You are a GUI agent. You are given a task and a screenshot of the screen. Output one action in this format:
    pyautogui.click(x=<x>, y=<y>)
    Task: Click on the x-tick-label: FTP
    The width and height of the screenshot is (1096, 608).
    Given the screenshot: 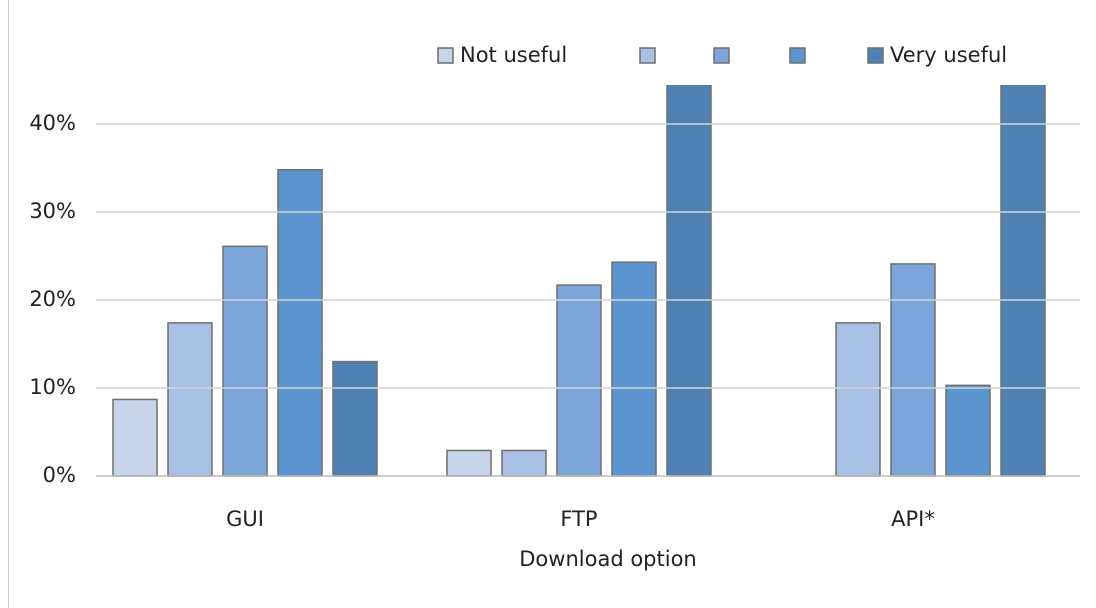 What is the action you would take?
    pyautogui.click(x=578, y=519)
    